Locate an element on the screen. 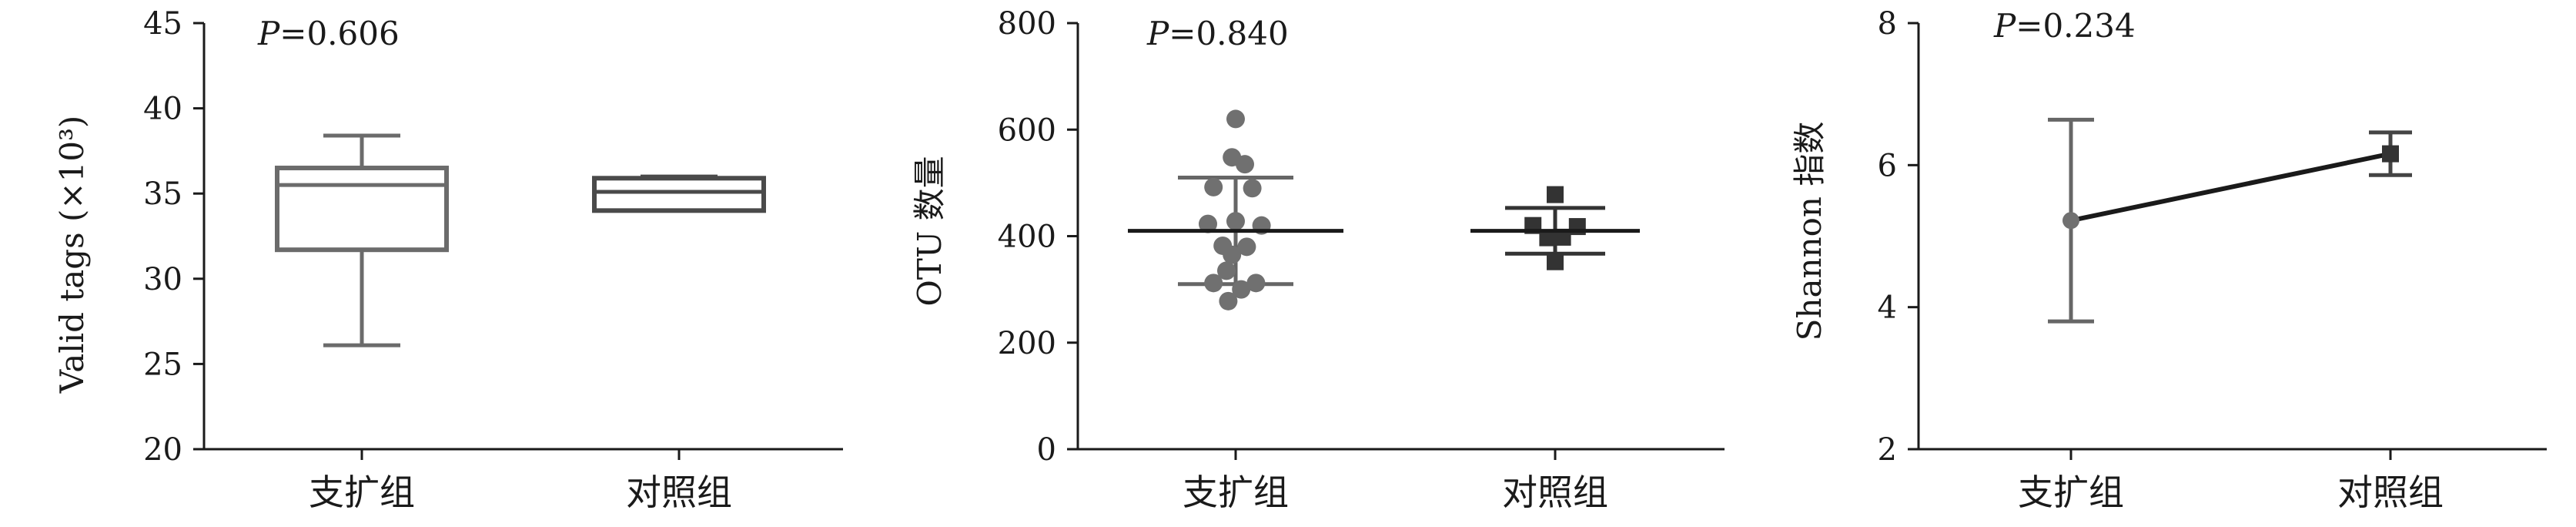 This screenshot has width=2576, height=527. y-axis-label: Shannon 指数 is located at coordinates (1810, 231).